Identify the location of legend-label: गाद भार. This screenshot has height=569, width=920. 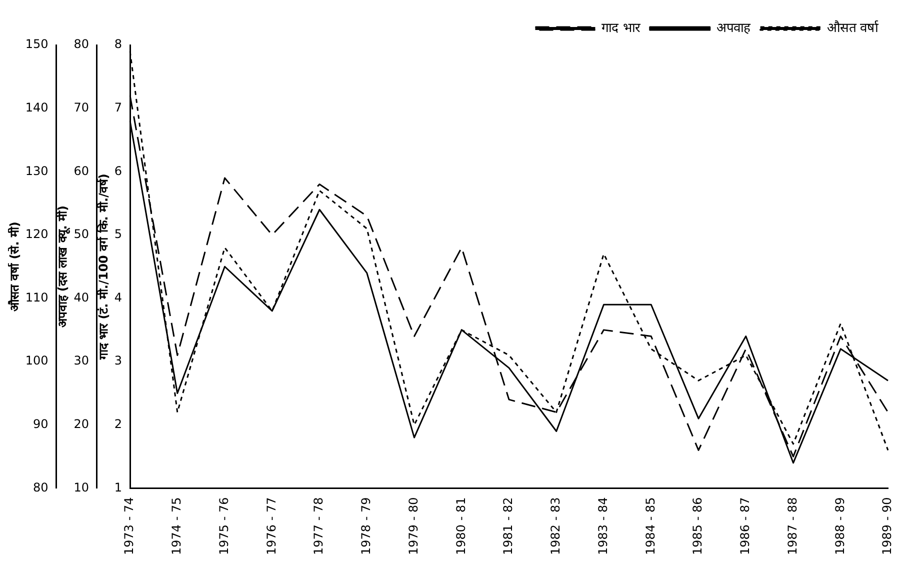
(621, 28).